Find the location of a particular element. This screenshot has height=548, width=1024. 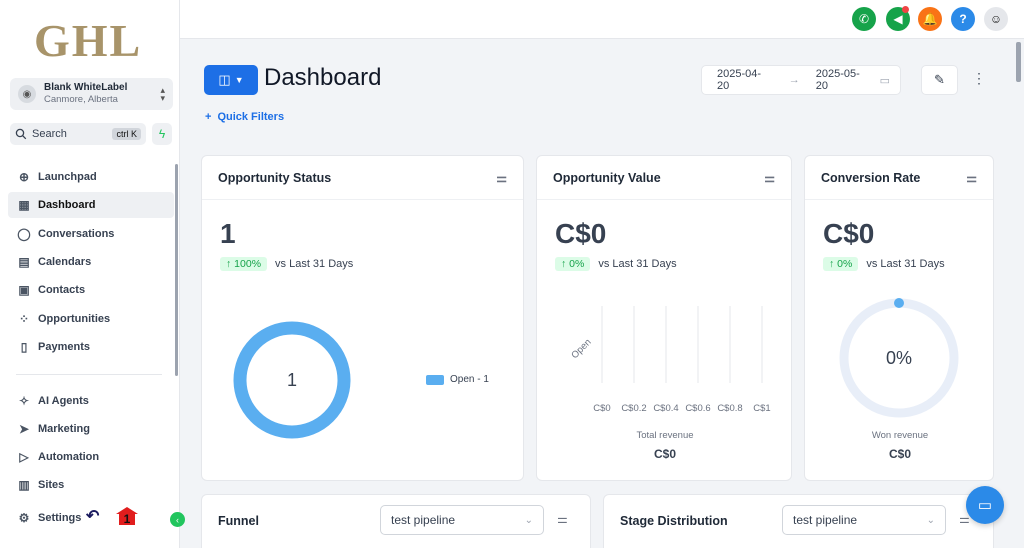

date-range-picker: 2025-04-20 → 2025-05-20 ▭ is located at coordinates (801, 80).